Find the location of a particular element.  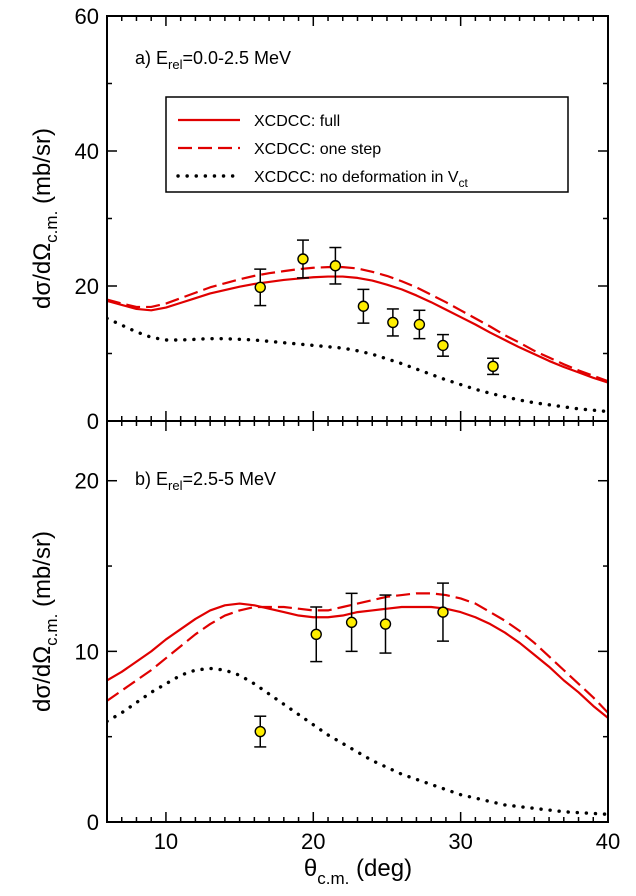

x-tick-label: 40 is located at coordinates (608, 841).